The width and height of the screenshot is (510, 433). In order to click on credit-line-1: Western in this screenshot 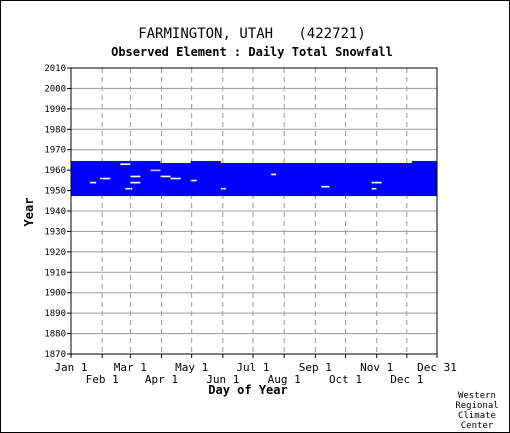, I will do `click(477, 396)`.